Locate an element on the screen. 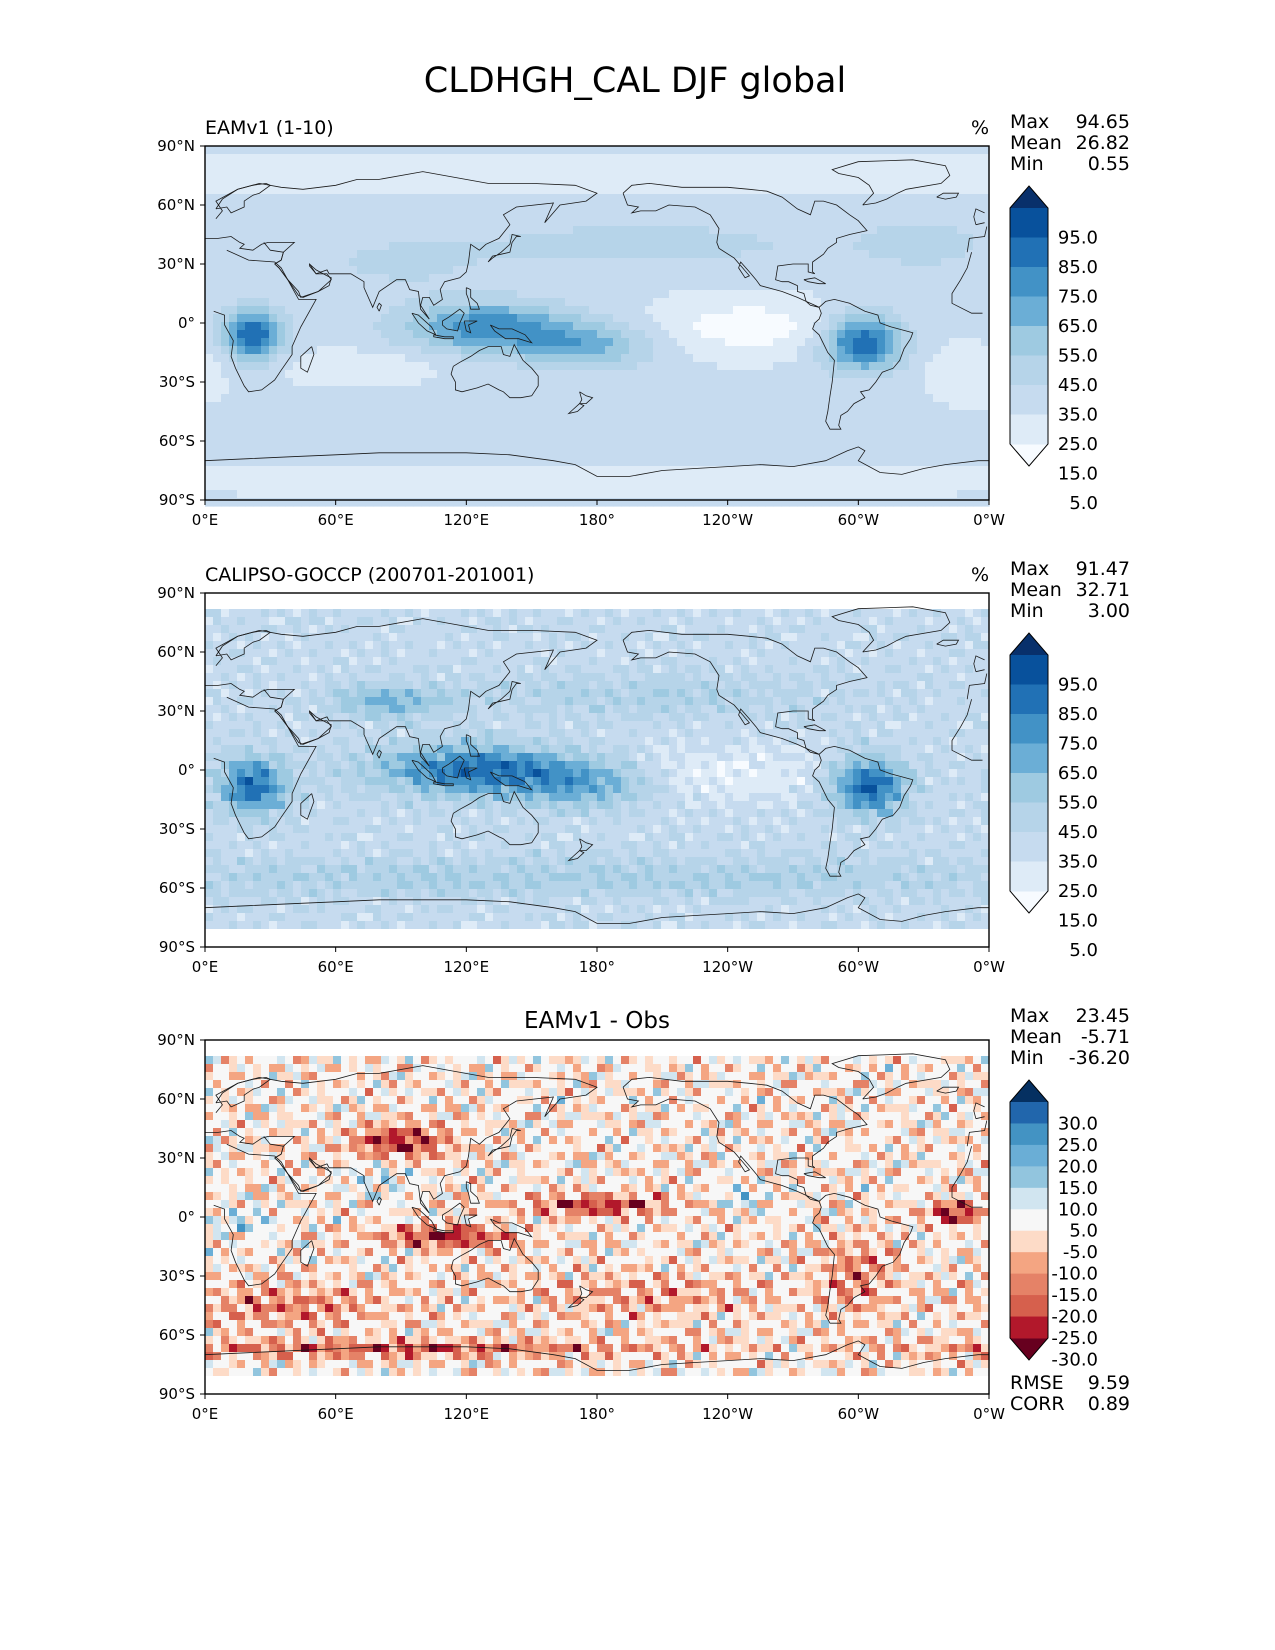  panel-title: CALIPSO-GOCCP (200701-201001) is located at coordinates (369, 575).